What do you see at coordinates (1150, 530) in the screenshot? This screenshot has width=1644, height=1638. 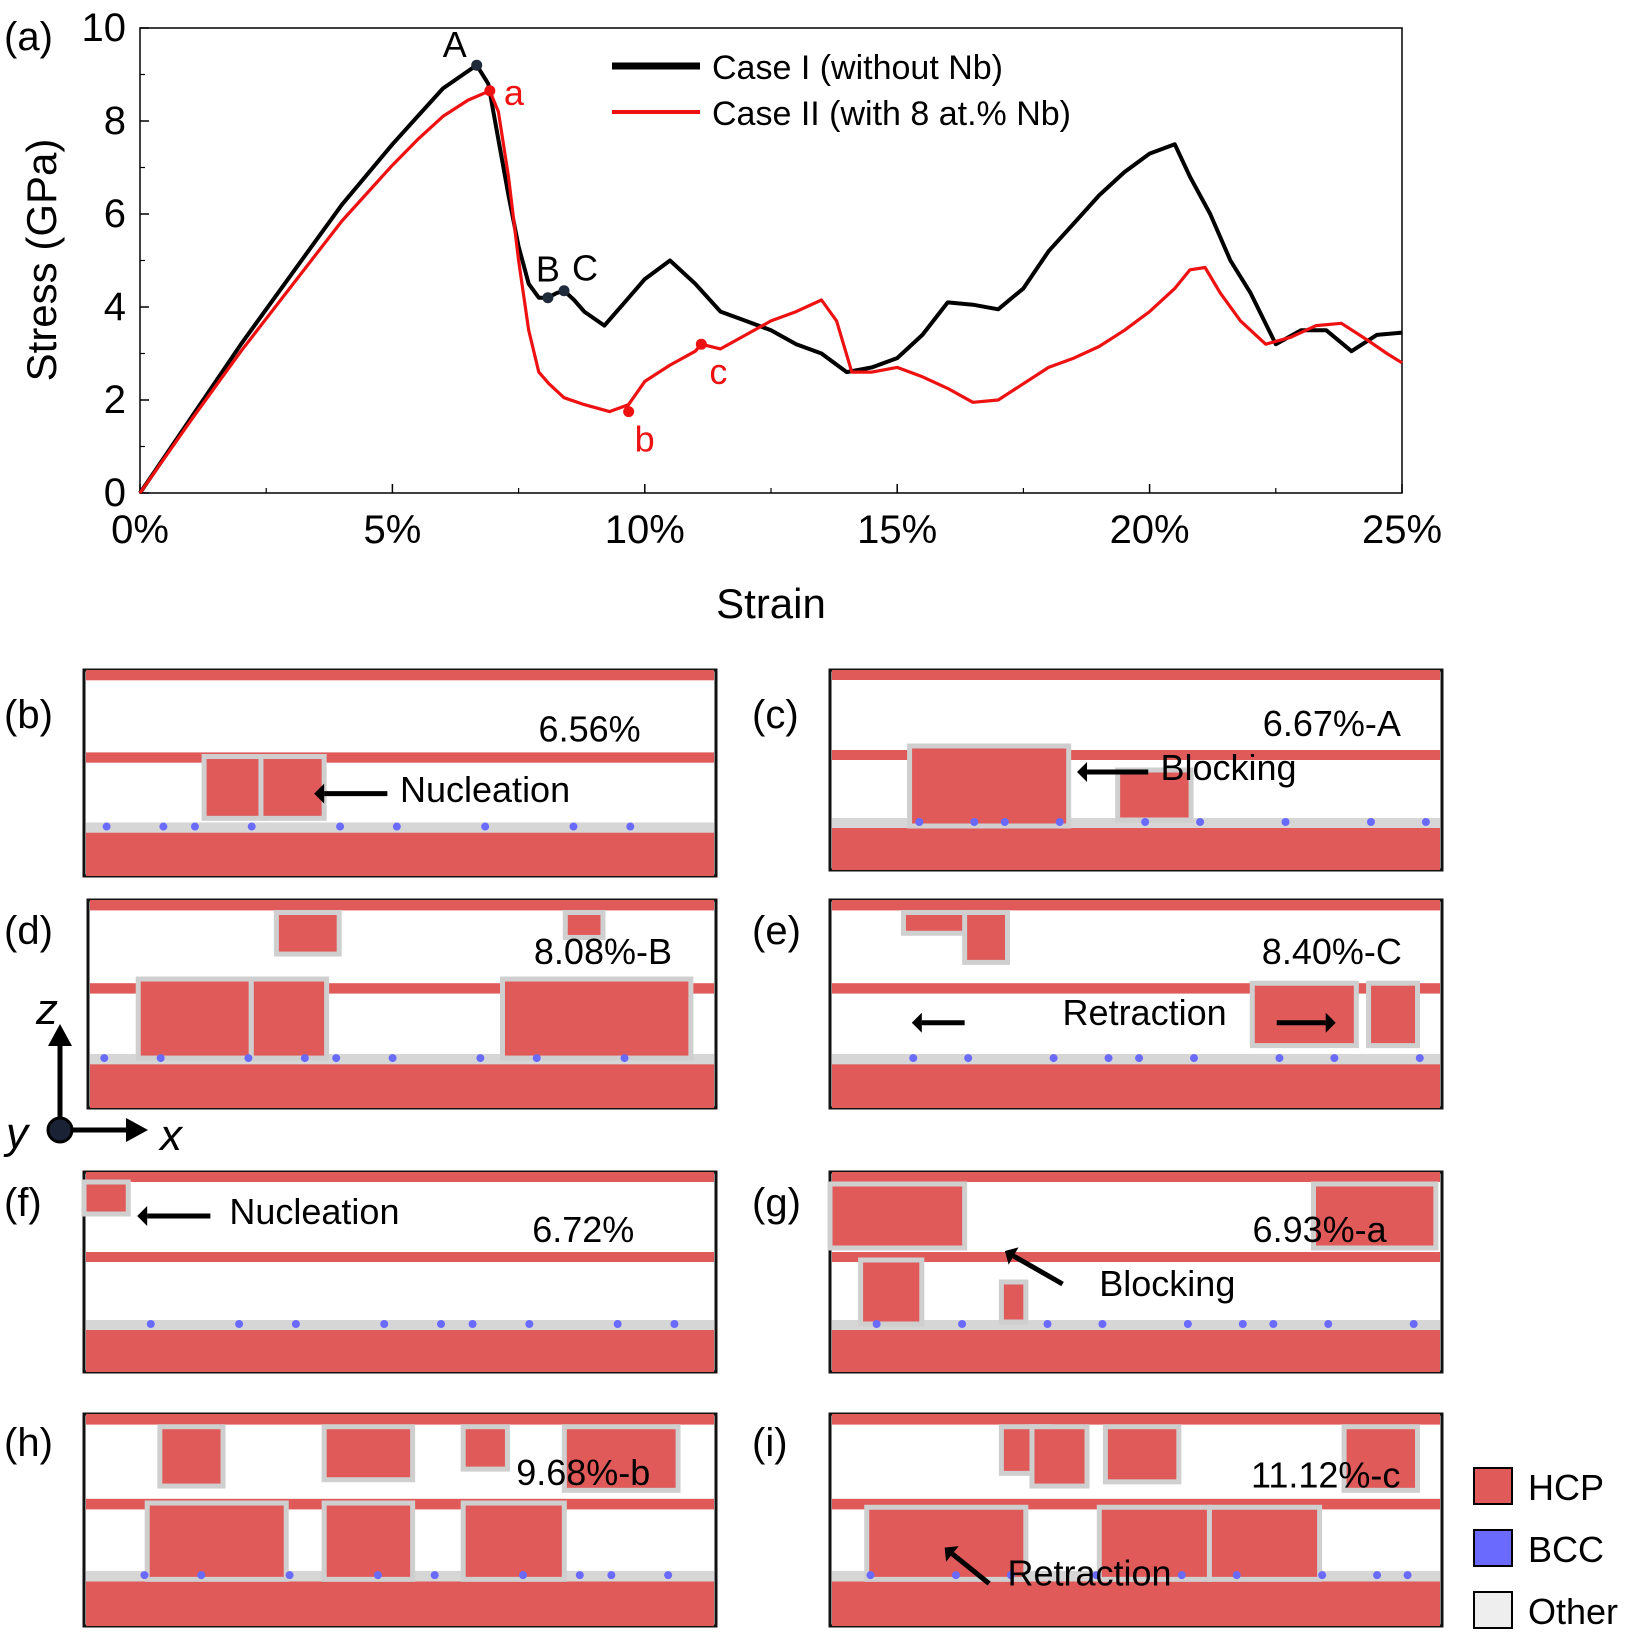 I see `x-tick-label: 20%` at bounding box center [1150, 530].